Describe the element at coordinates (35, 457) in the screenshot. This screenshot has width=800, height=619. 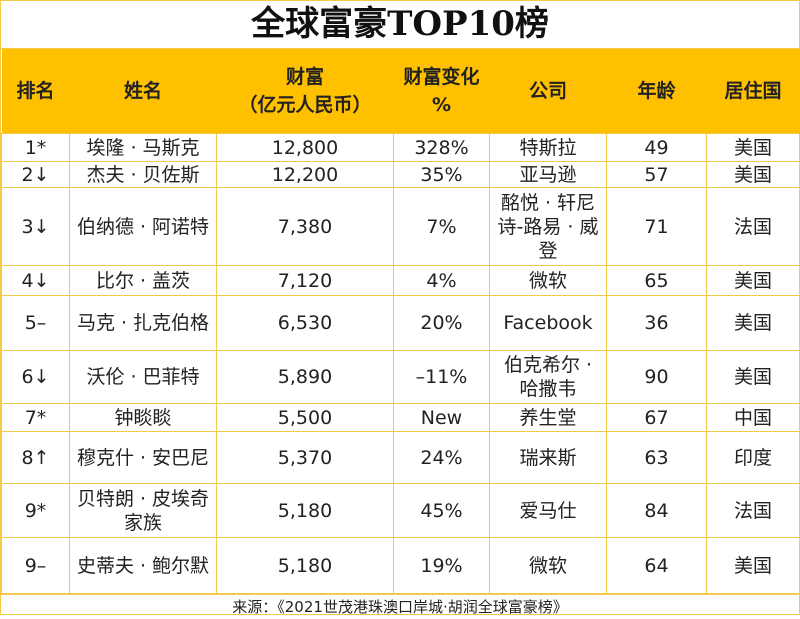
I see `cell-rank: 8↑` at that location.